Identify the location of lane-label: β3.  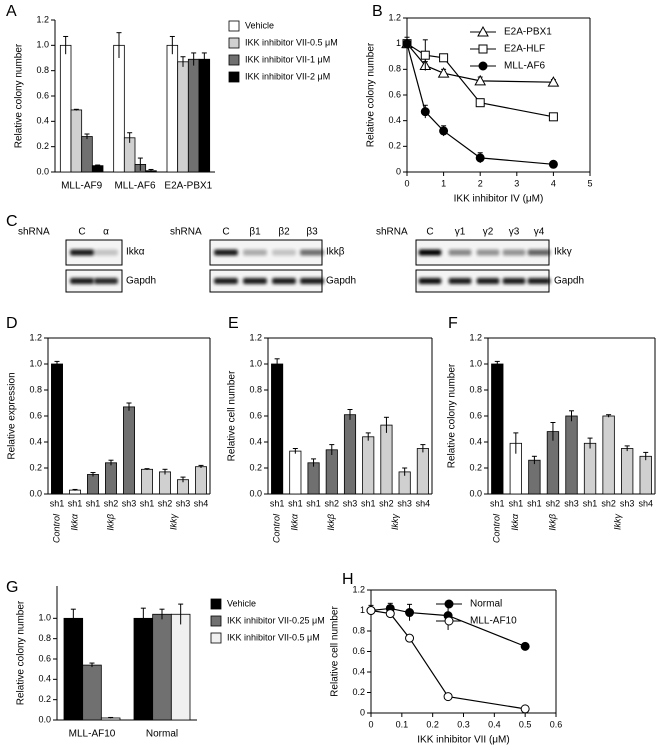
(312, 232).